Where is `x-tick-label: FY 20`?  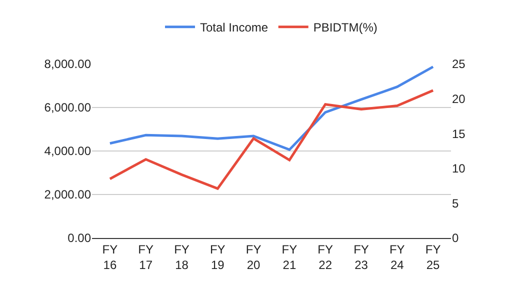 x-tick-label: FY 20 is located at coordinates (254, 257).